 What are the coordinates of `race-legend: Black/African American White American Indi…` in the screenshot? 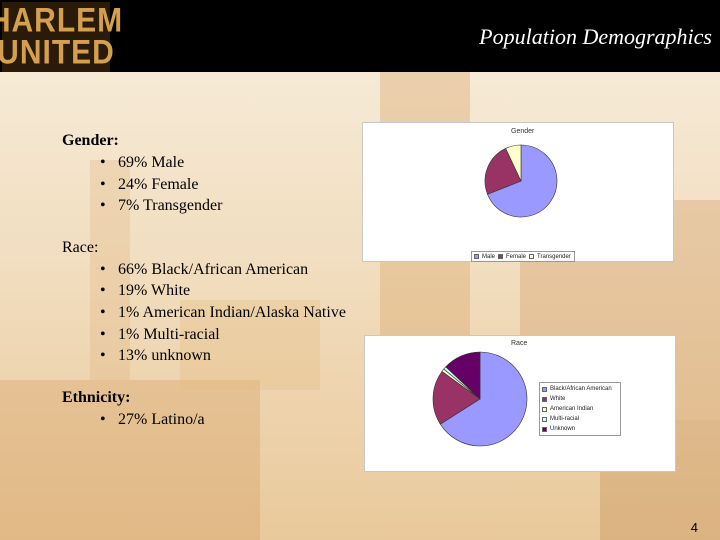 It's located at (580, 409).